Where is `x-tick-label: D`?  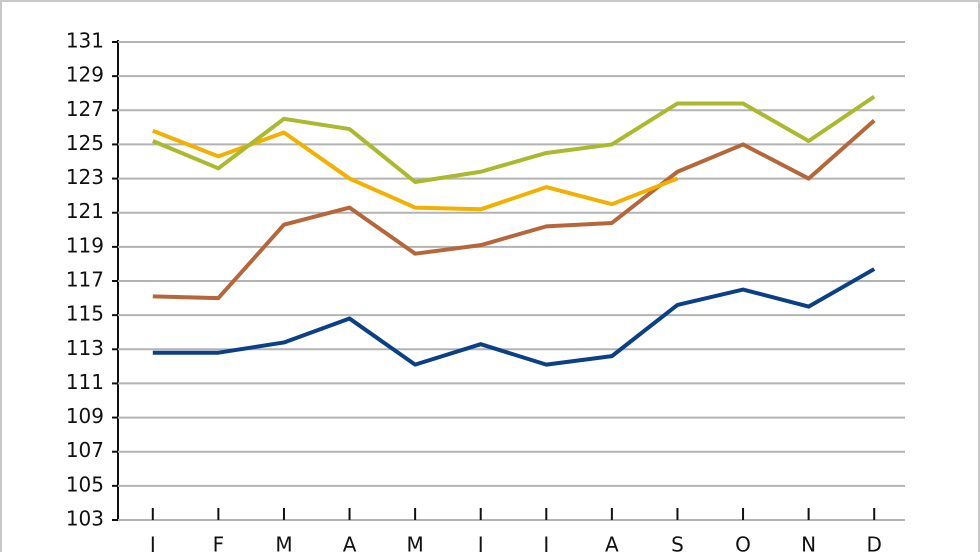 x-tick-label: D is located at coordinates (874, 542).